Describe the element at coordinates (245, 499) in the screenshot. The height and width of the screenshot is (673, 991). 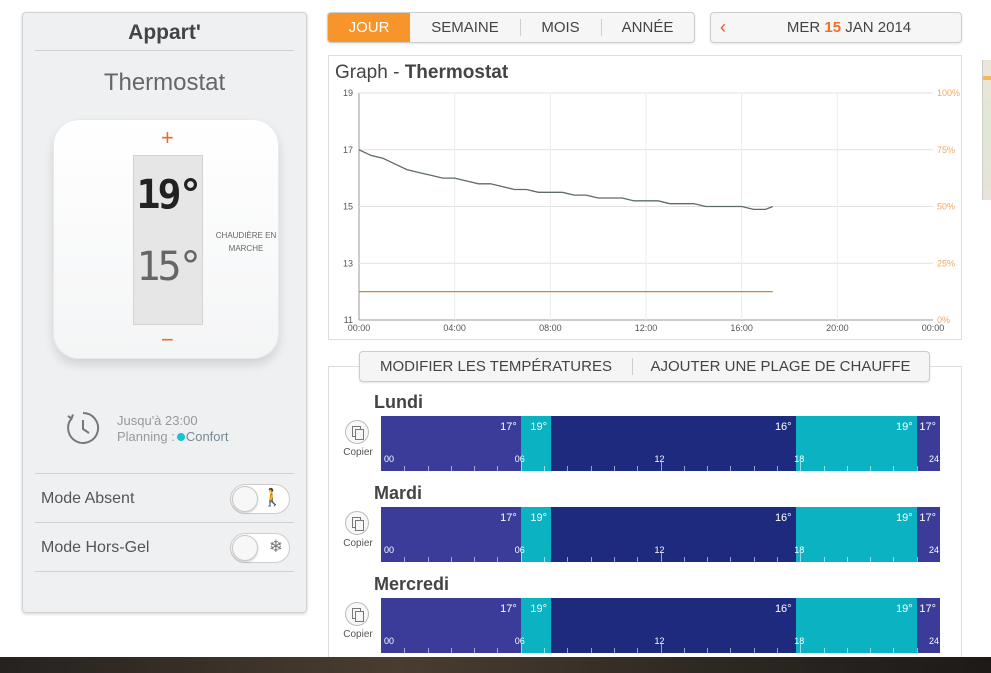
I see `toggle-knob` at that location.